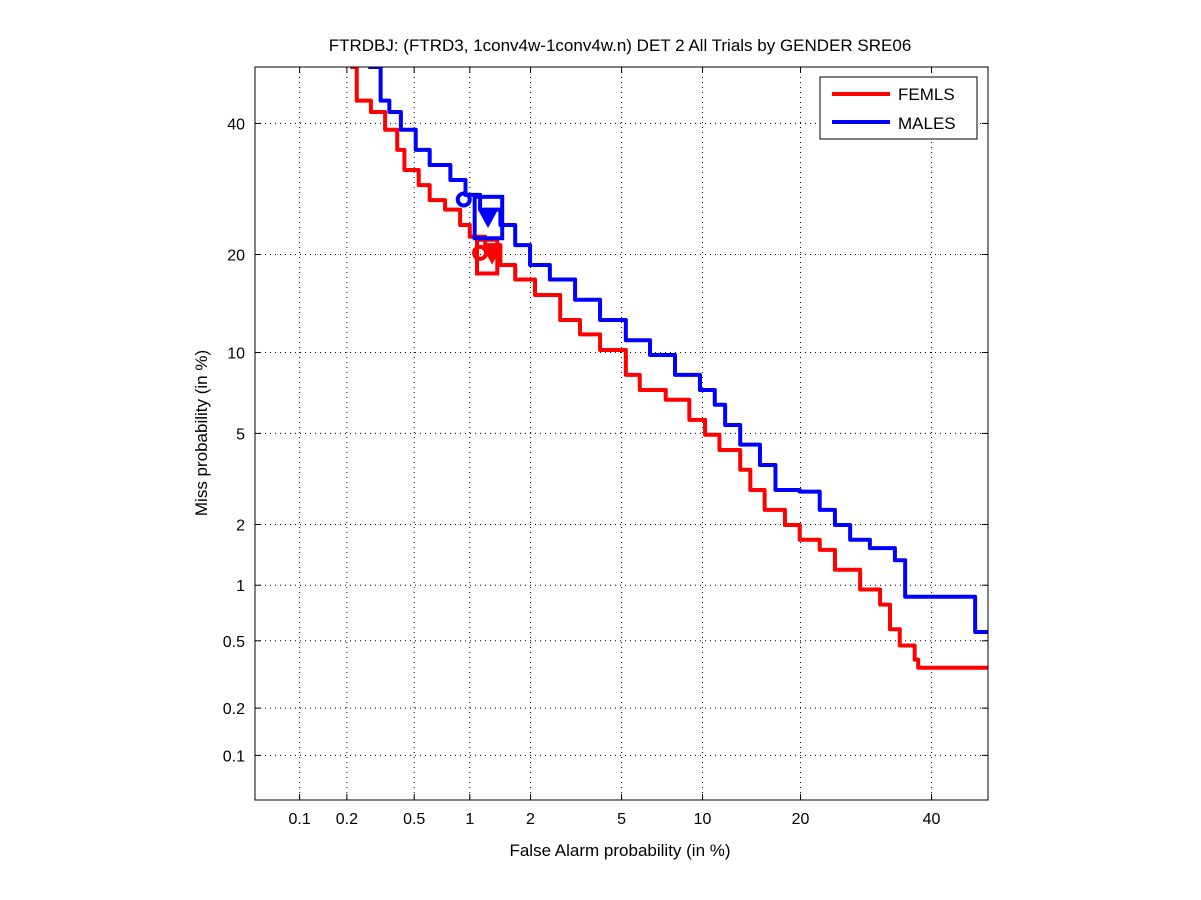 This screenshot has width=1201, height=900. I want to click on y-tick-label: 0.2, so click(234, 709).